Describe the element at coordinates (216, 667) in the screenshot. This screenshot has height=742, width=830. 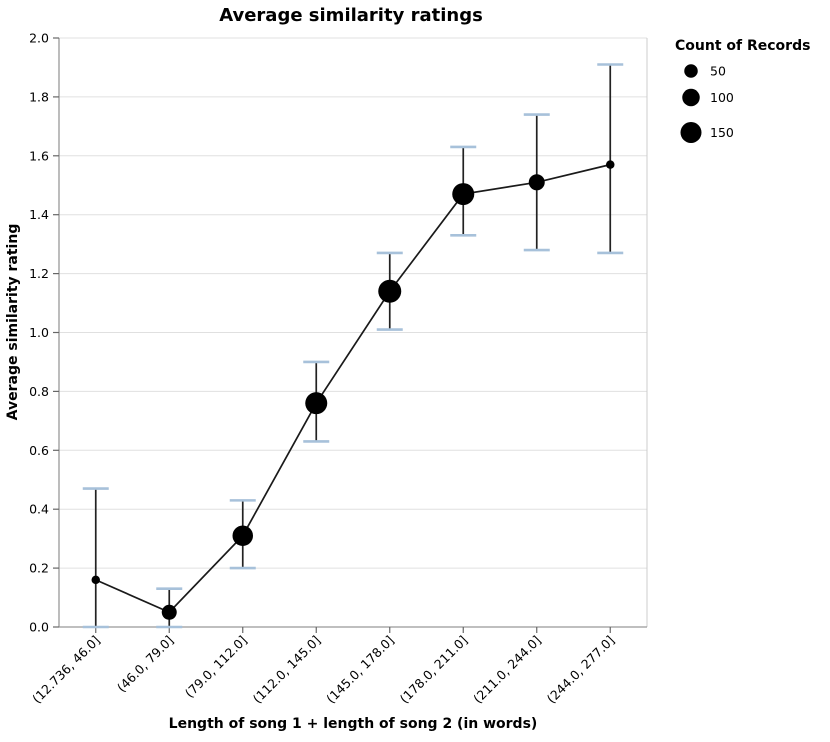
I see `x-tick-label: (79.0, 112.0]` at that location.